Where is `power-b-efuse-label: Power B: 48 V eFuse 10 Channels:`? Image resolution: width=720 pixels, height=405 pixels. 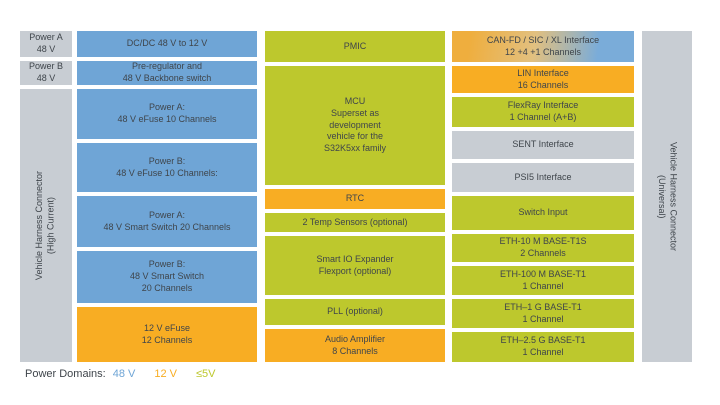
power-b-efuse-label: Power B: 48 V eFuse 10 Channels: is located at coordinates (167, 166).